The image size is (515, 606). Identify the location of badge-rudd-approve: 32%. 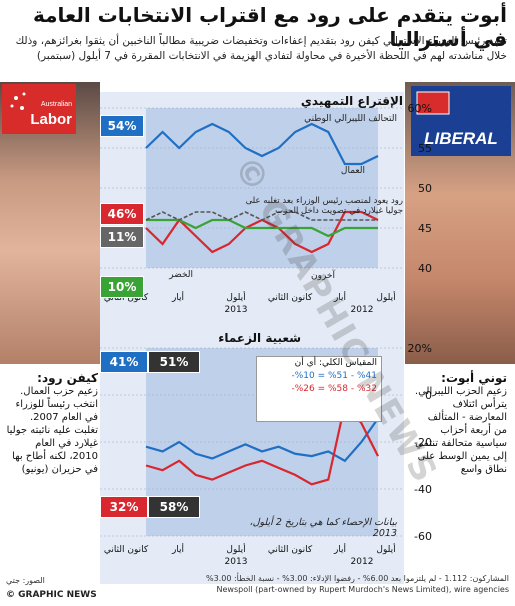
(124, 507).